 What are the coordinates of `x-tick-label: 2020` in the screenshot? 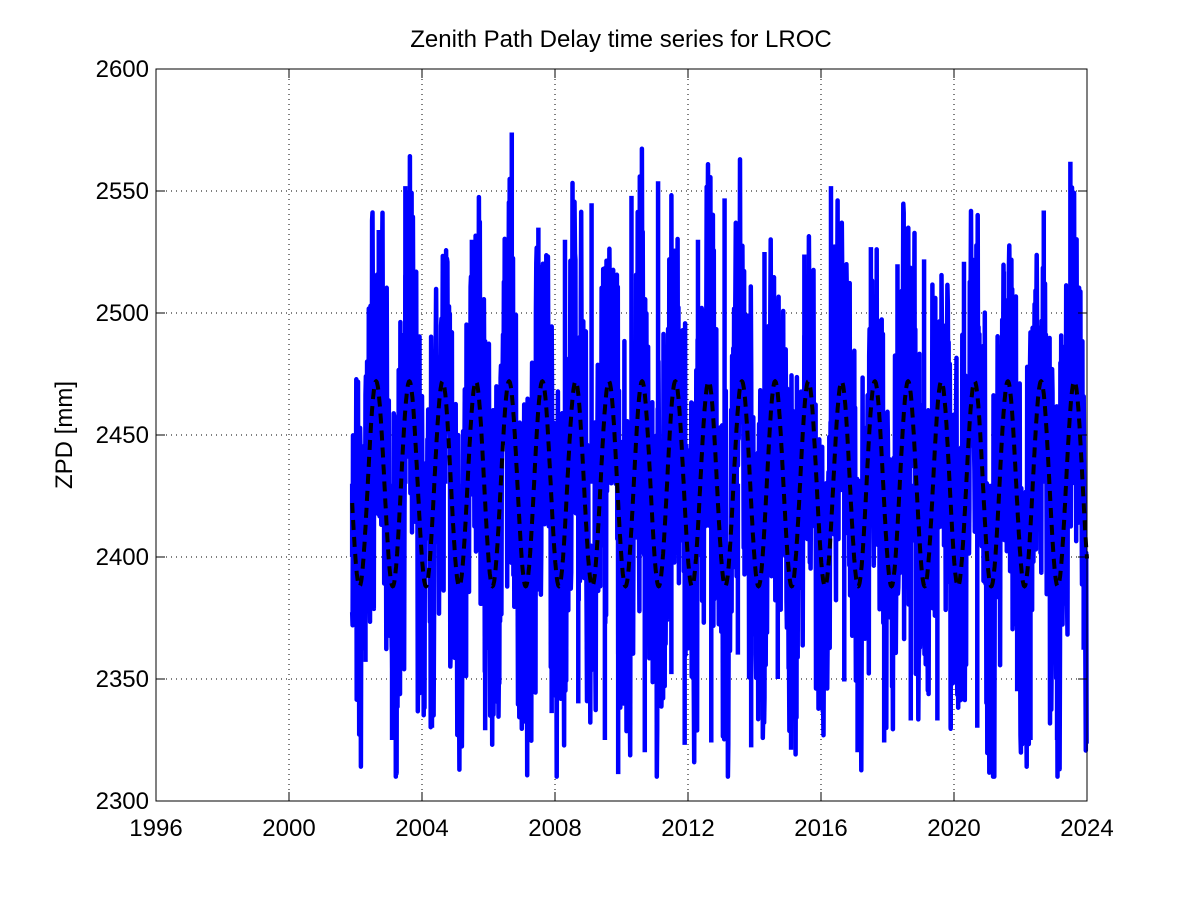 It's located at (953, 828).